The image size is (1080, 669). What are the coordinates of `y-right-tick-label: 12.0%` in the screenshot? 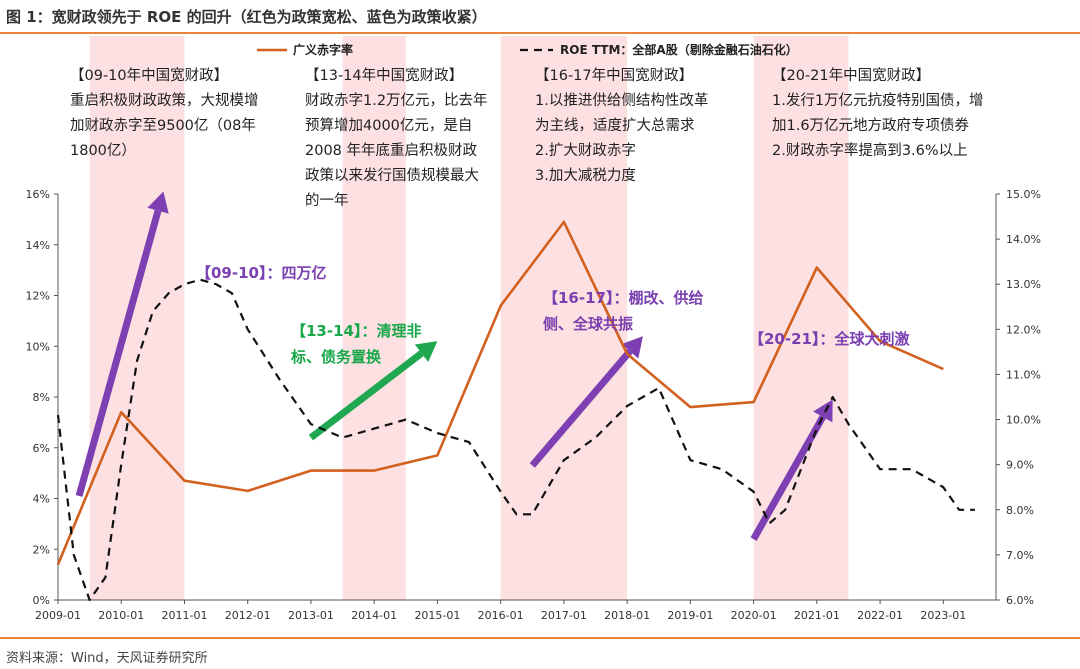 It's located at (1023, 329).